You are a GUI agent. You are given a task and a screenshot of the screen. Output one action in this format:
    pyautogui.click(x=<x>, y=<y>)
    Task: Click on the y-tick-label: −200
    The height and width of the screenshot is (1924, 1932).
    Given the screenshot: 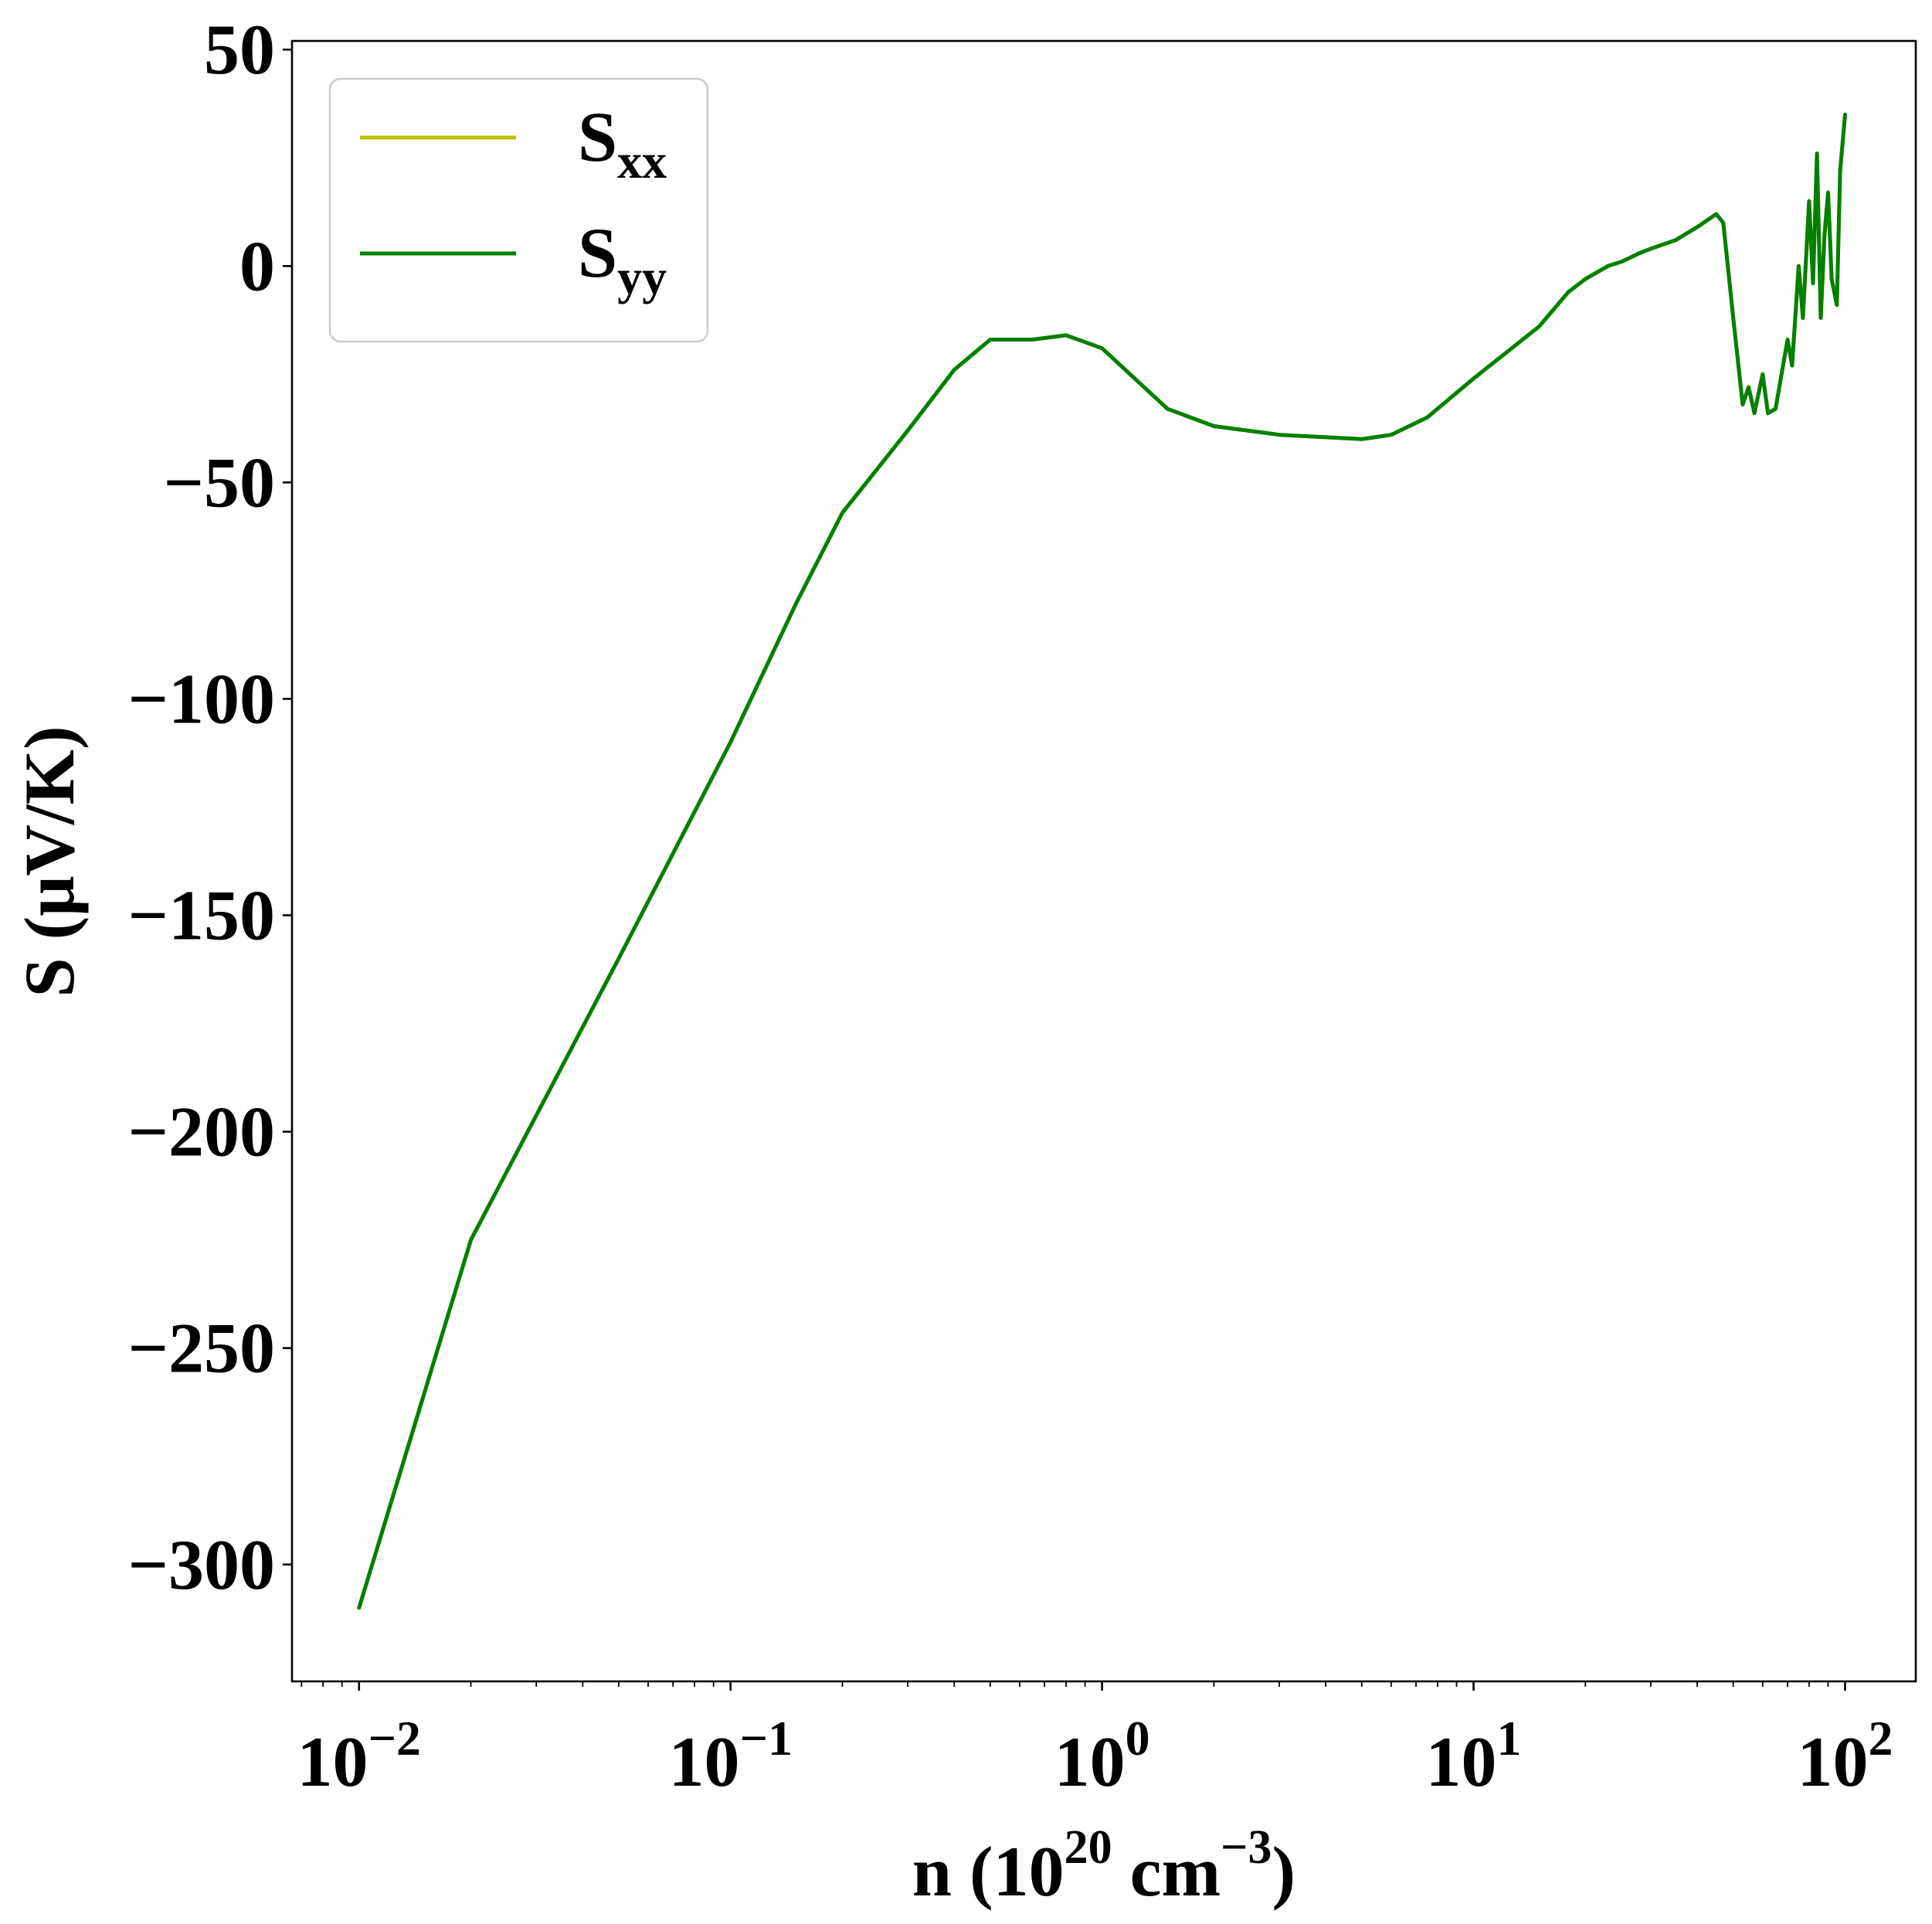 What is the action you would take?
    pyautogui.click(x=202, y=1132)
    